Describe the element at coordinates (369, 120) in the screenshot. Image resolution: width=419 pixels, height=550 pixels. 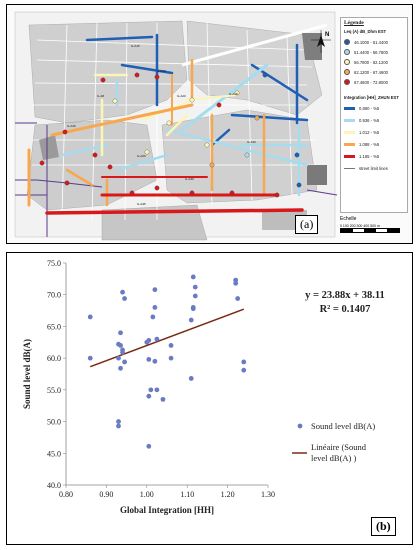
I see `integration-class-label: 0.936 - %5` at that location.